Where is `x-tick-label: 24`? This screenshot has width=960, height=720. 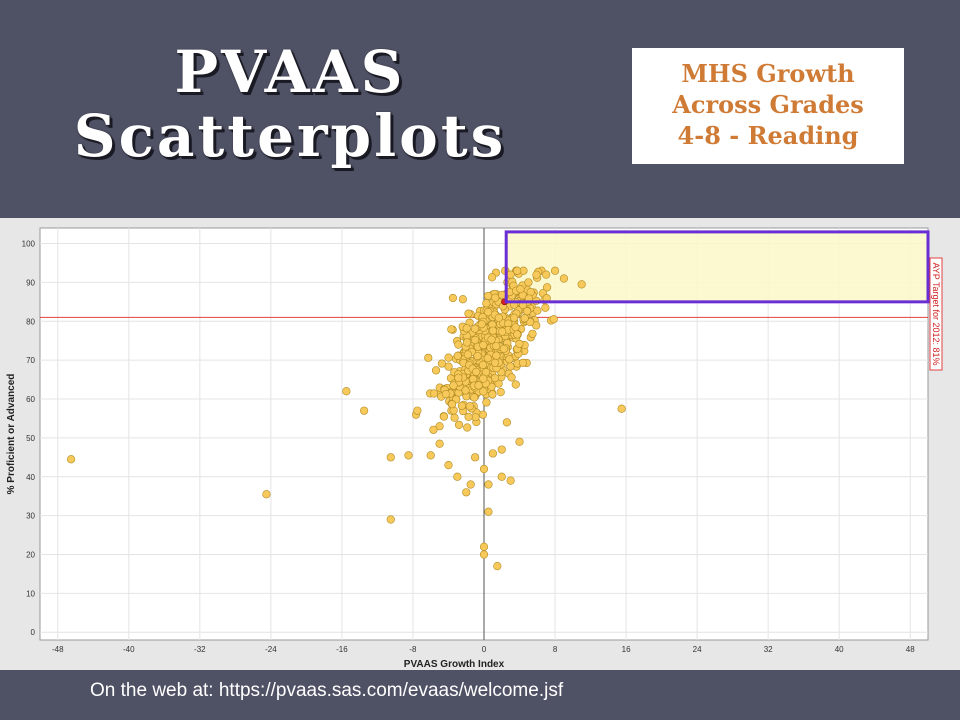
x-tick-label: 24 is located at coordinates (697, 649).